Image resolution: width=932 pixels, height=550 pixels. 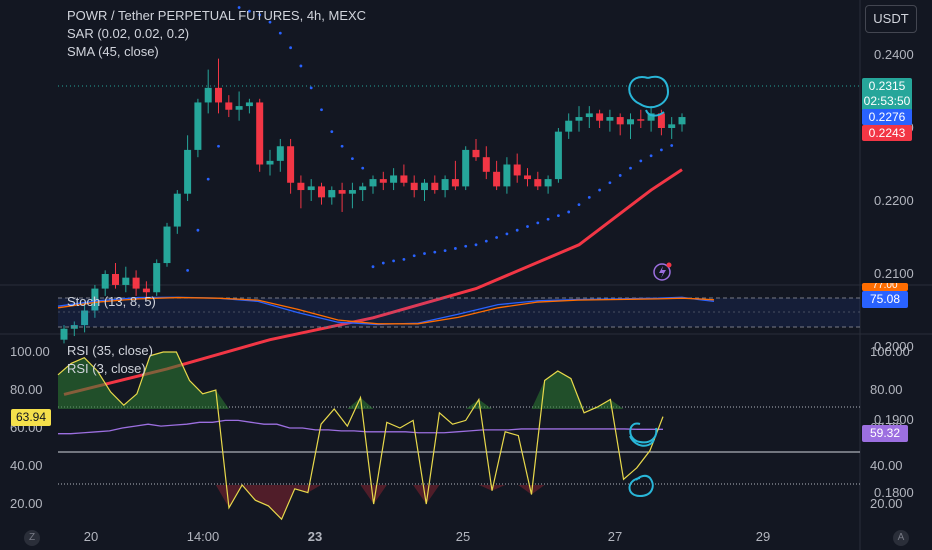 What do you see at coordinates (891, 19) in the screenshot?
I see `currency-button: USDT` at bounding box center [891, 19].